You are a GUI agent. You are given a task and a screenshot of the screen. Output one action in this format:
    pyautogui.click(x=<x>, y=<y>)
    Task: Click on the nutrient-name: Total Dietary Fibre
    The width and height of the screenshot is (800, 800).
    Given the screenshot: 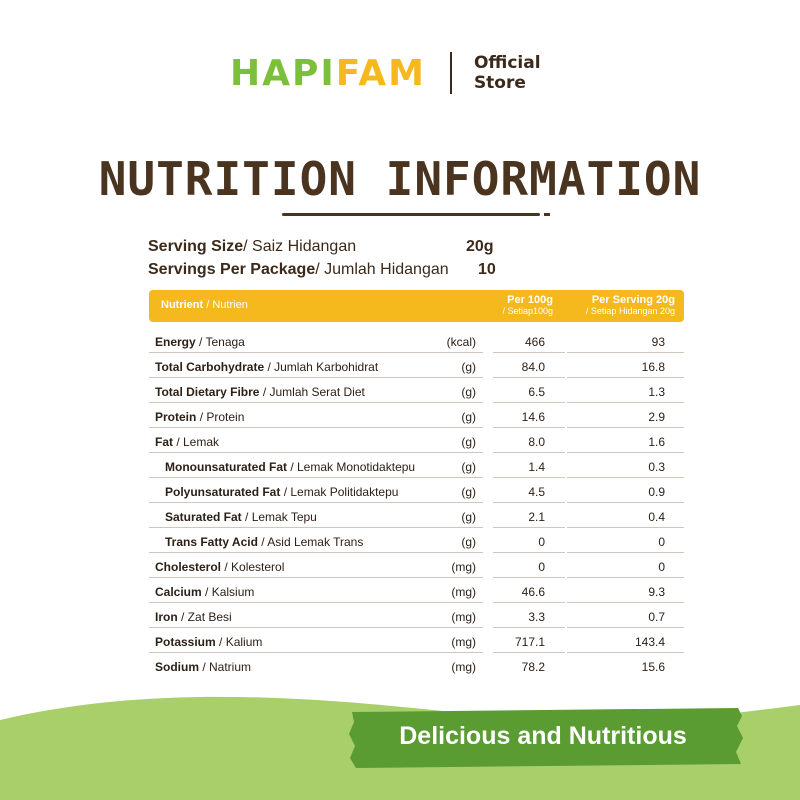 What is the action you would take?
    pyautogui.click(x=207, y=392)
    